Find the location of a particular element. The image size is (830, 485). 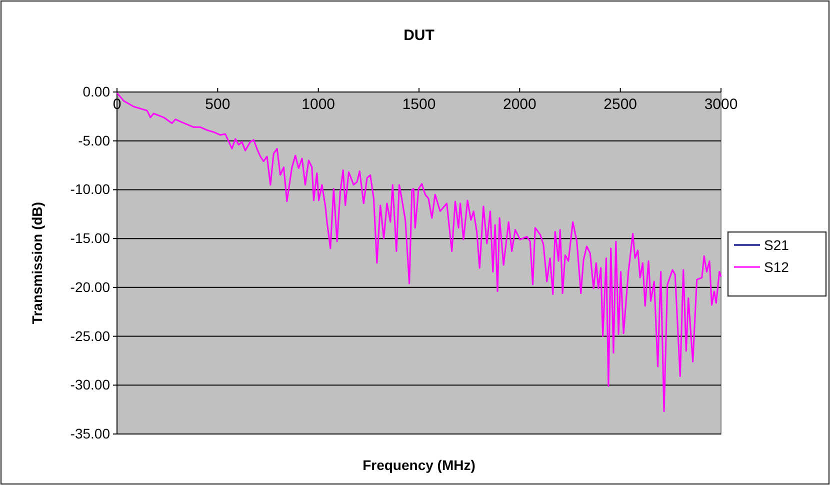

y-tick-label: -5.00 is located at coordinates (94, 140).